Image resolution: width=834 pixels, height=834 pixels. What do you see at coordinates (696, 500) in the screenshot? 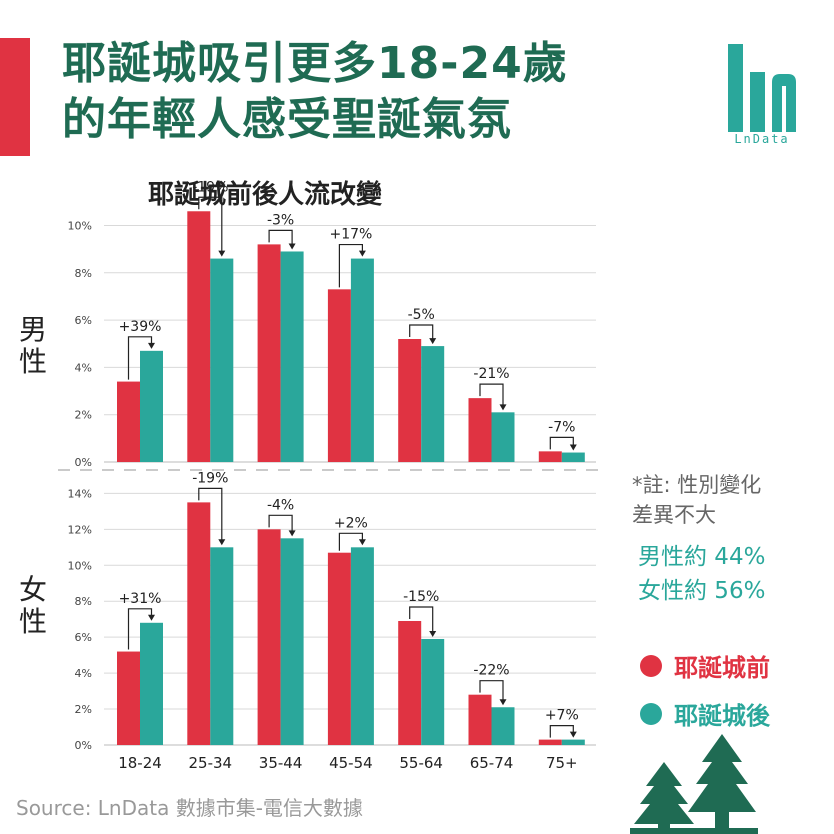
I see `note: *註: 性別變化 差異不大` at bounding box center [696, 500].